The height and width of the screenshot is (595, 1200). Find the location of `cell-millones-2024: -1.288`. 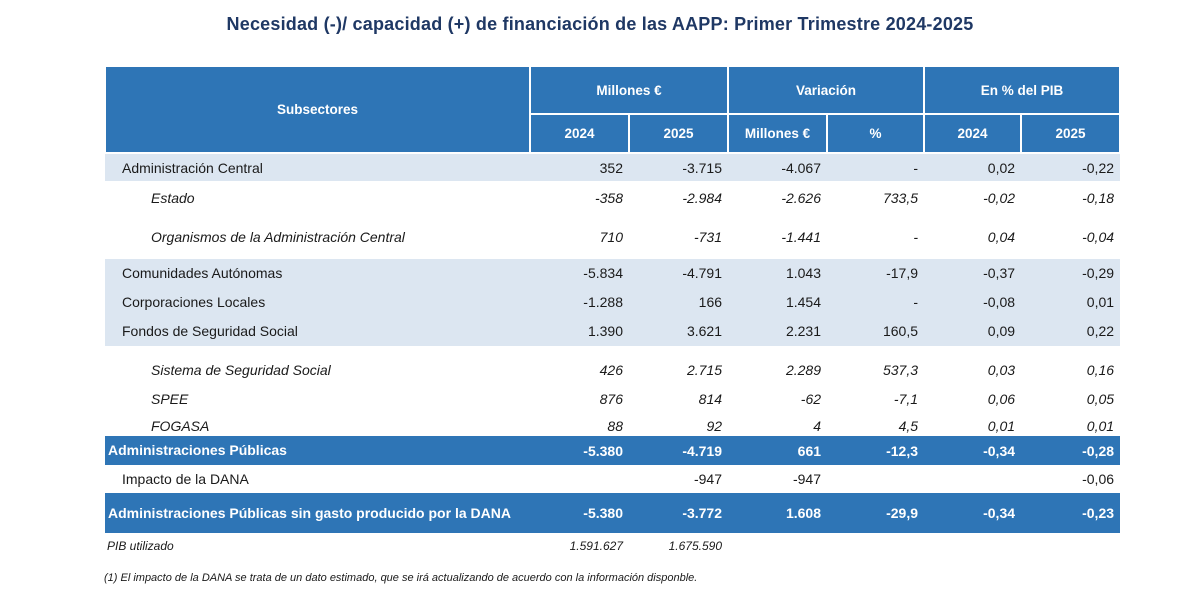

cell-millones-2024: -1.288 is located at coordinates (579, 301).